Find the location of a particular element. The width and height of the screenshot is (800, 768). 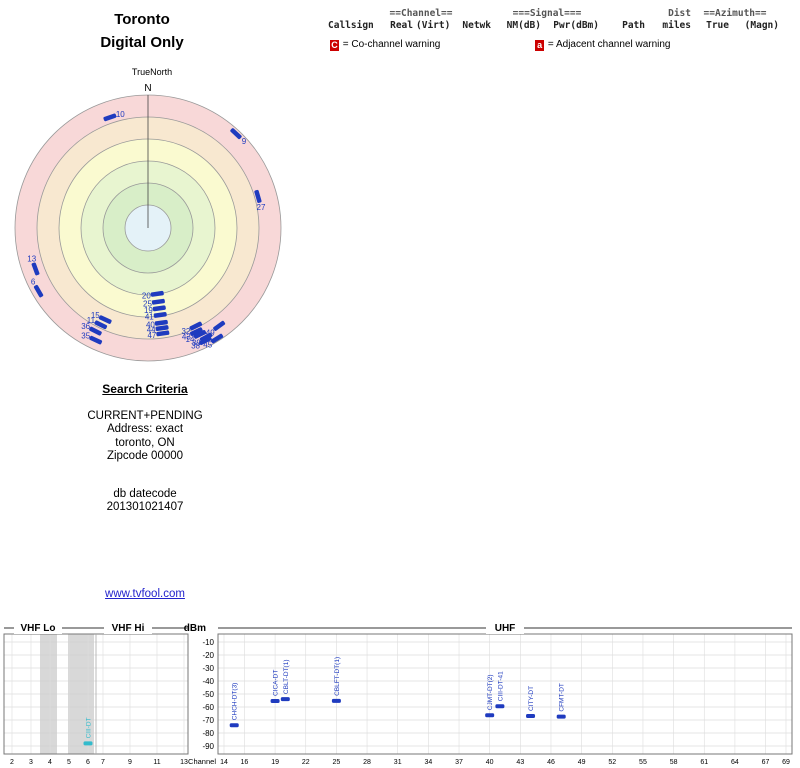

dbm-tick-label: -70 is located at coordinates (208, 720).